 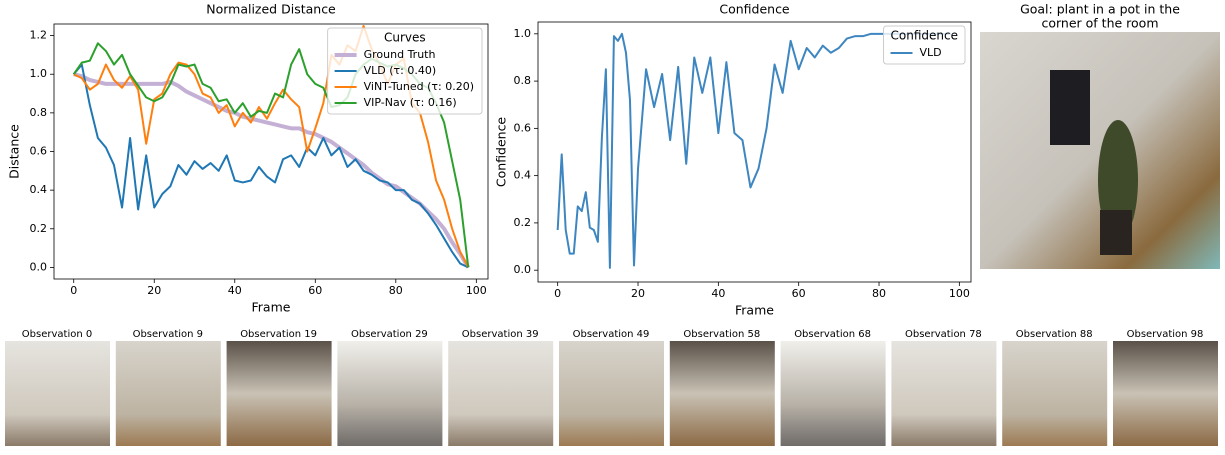 What do you see at coordinates (1054, 334) in the screenshot?
I see `observation-caption: Observation 88` at bounding box center [1054, 334].